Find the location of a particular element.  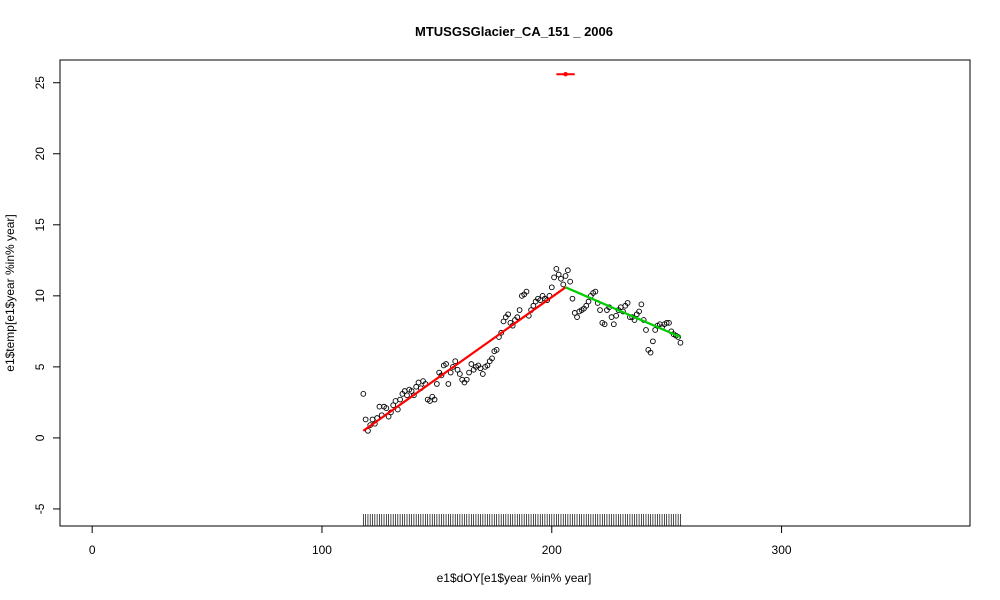

breakpoint-marker is located at coordinates (565, 74).